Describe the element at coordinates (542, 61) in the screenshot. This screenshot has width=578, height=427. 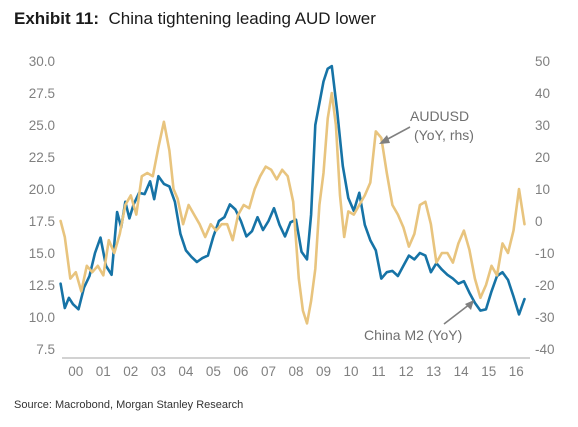
I see `y-right-tick-label: 50` at that location.